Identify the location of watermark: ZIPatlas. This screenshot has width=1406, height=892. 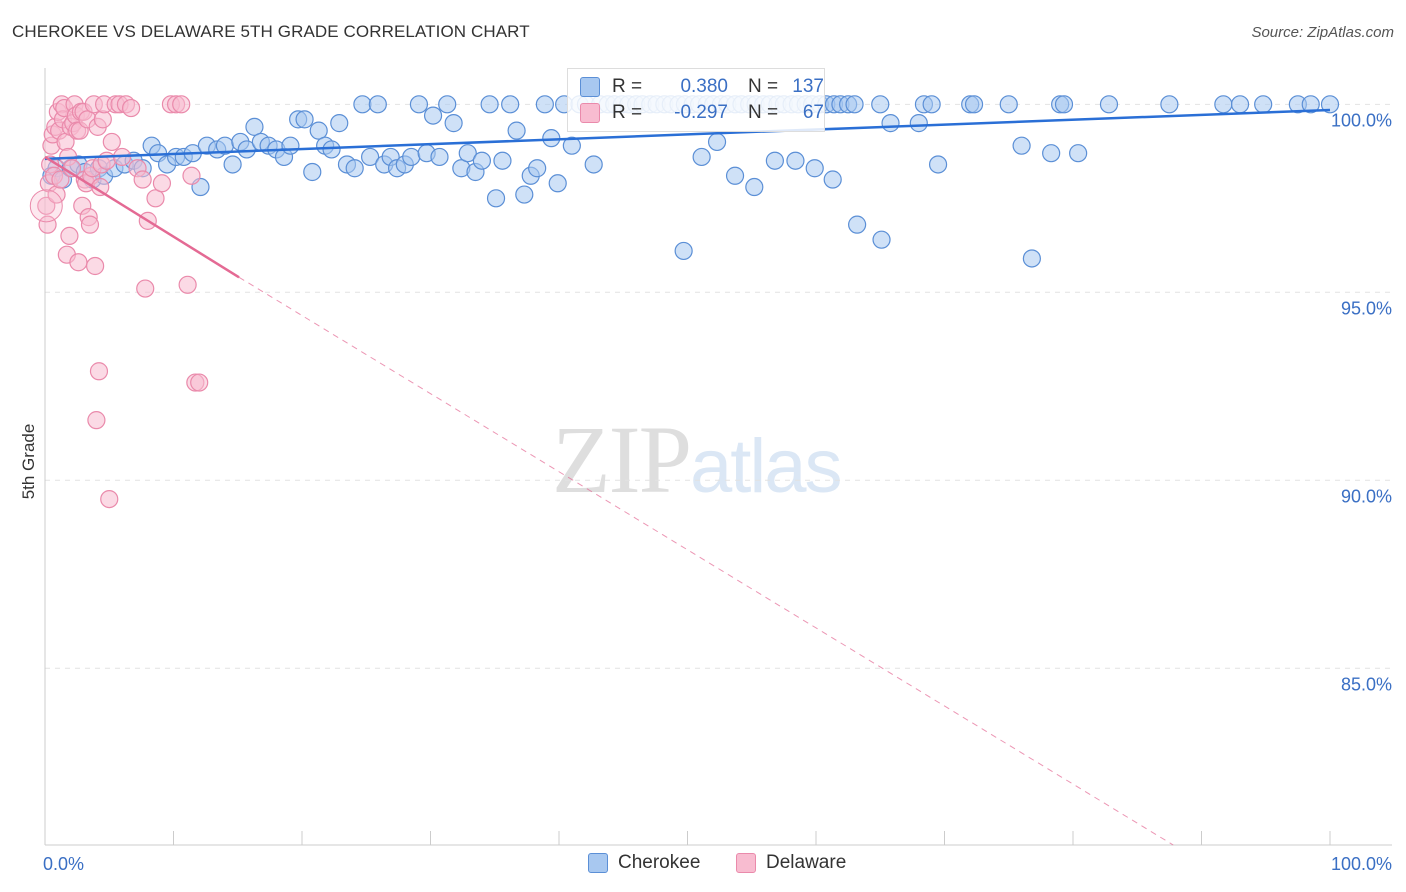
(697, 459).